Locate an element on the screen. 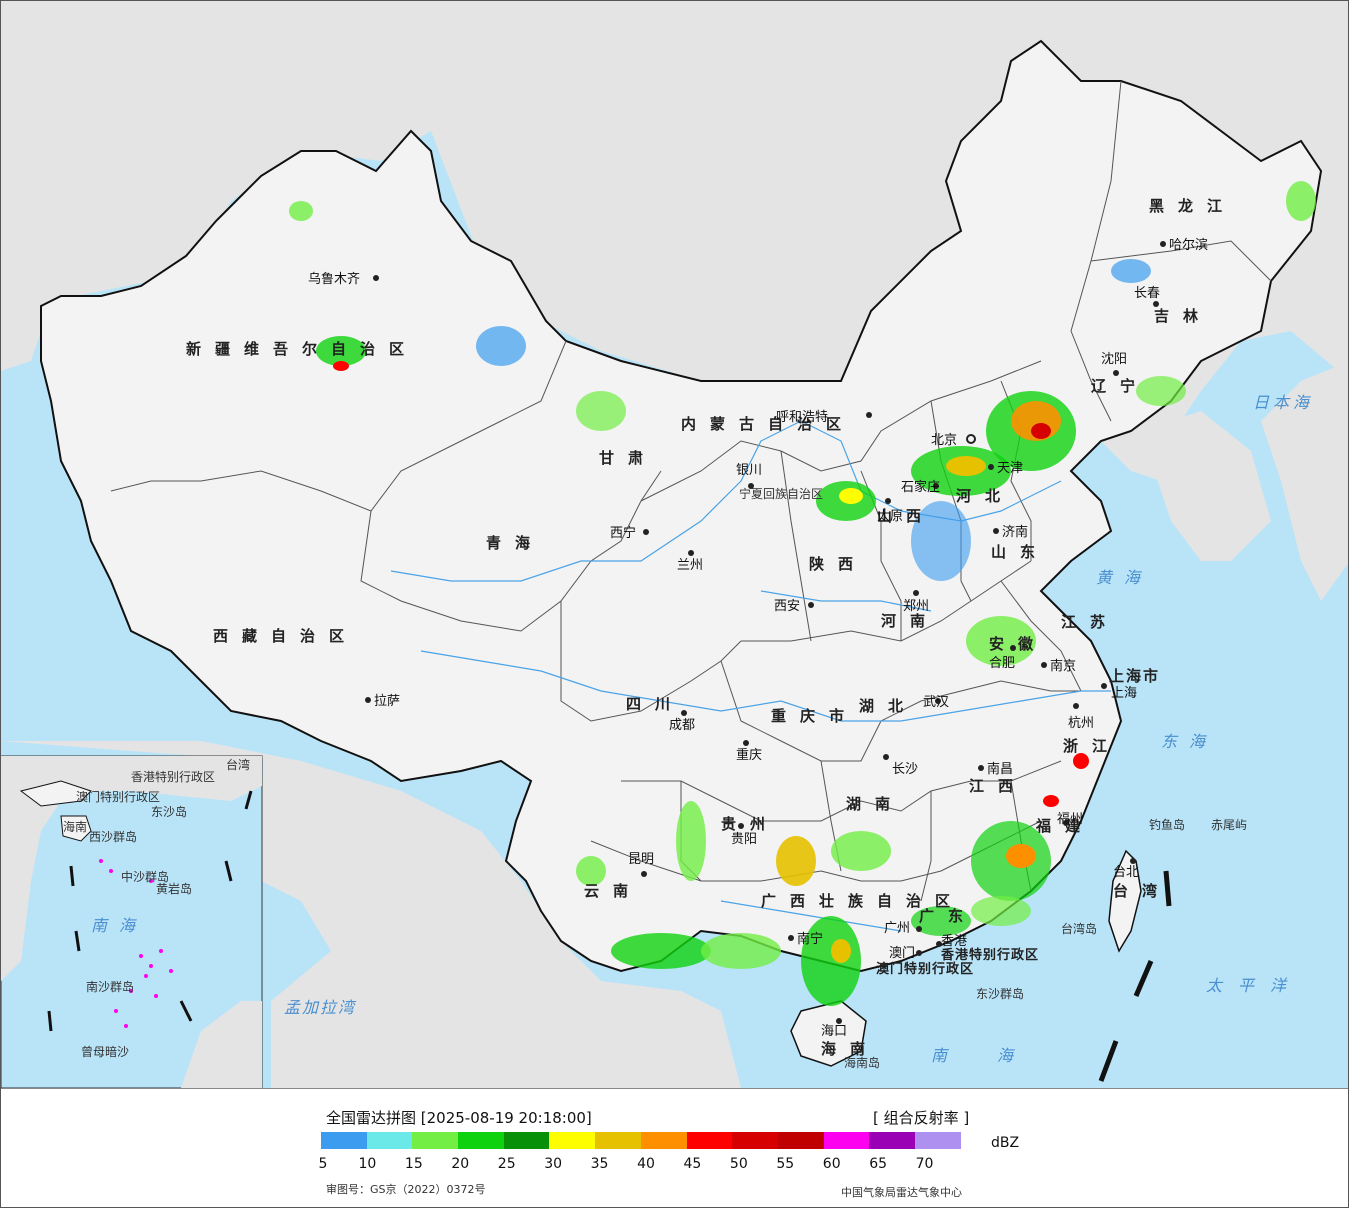 This screenshot has height=1208, width=1349. label-guangdong: 广东 is located at coordinates (948, 916).